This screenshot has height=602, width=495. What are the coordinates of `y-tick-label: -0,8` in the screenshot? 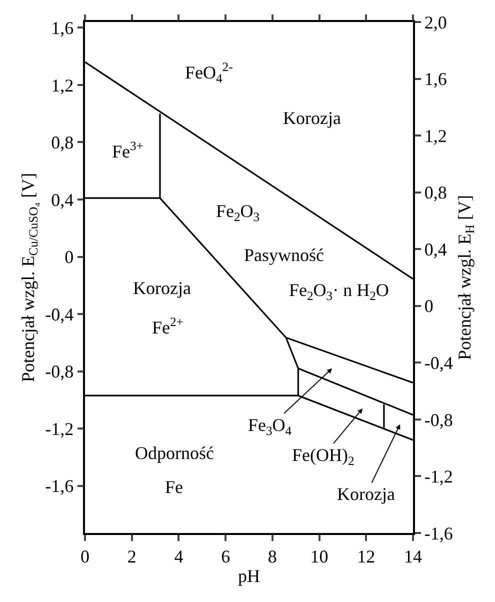 It's located at (59, 372).